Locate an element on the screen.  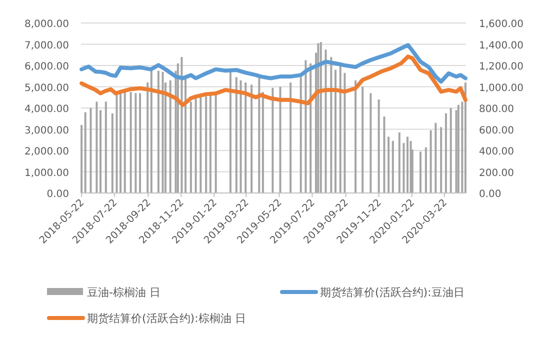
y2-tick-label: 600.00 is located at coordinates (496, 130).